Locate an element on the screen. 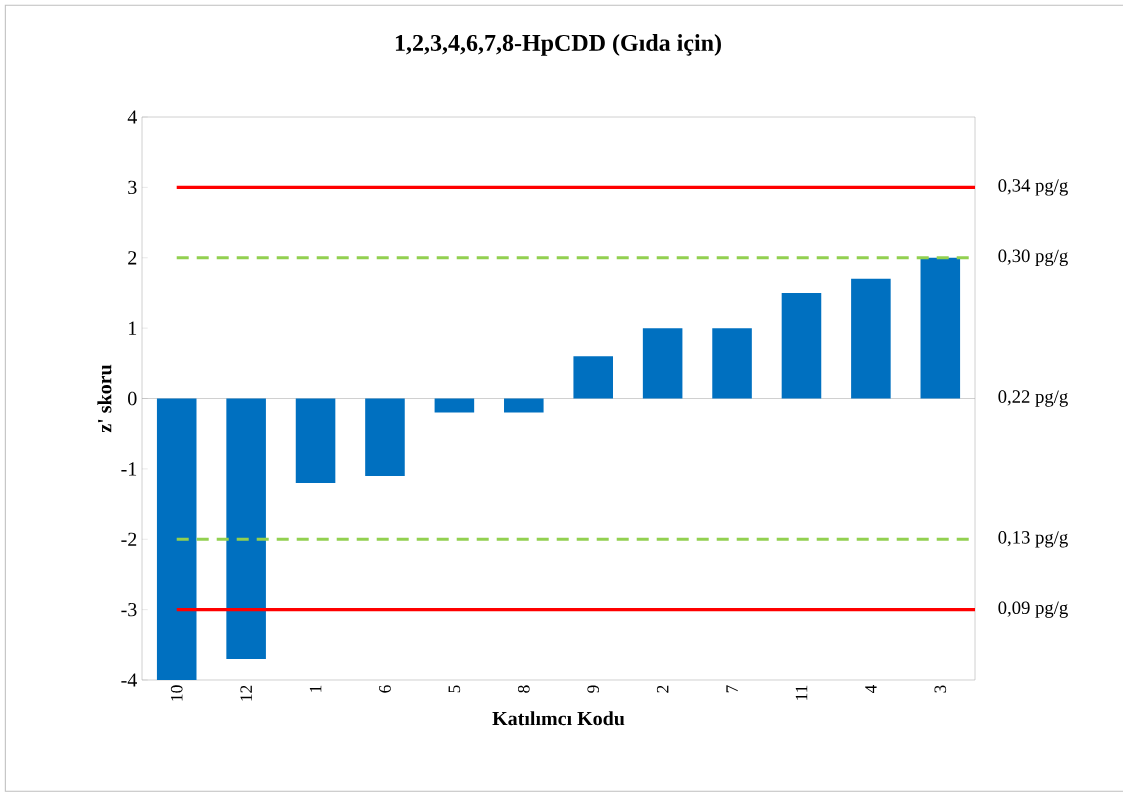 The height and width of the screenshot is (794, 1123). x-tick-label: 4 is located at coordinates (871, 689).